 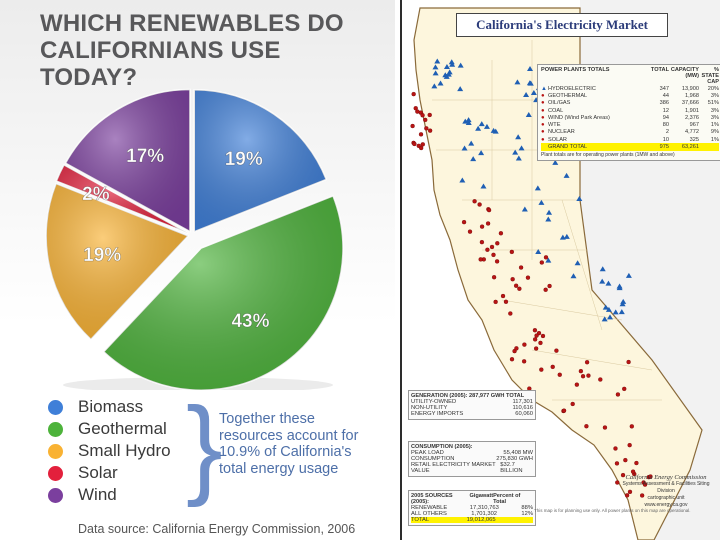 What do you see at coordinates (527, 508) in the screenshot?
I see `sources-pct: 88%` at bounding box center [527, 508].